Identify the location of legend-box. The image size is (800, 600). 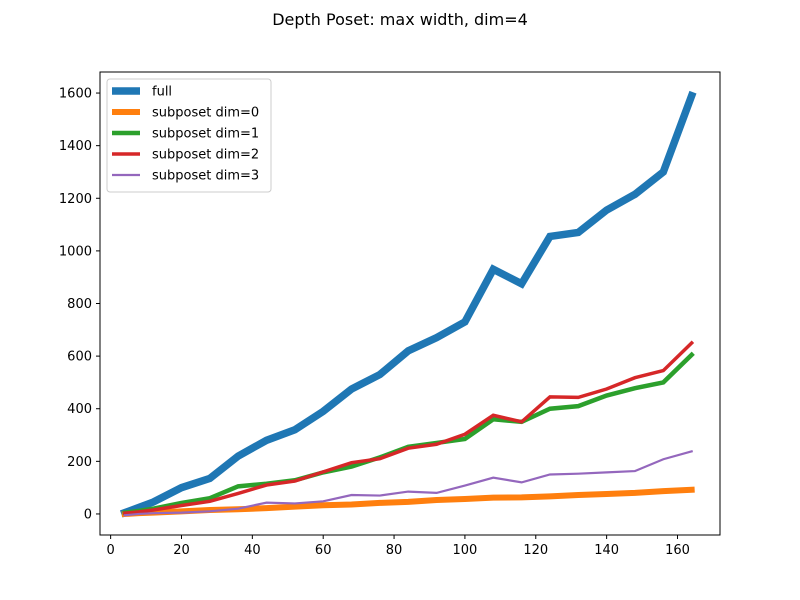
(189, 135).